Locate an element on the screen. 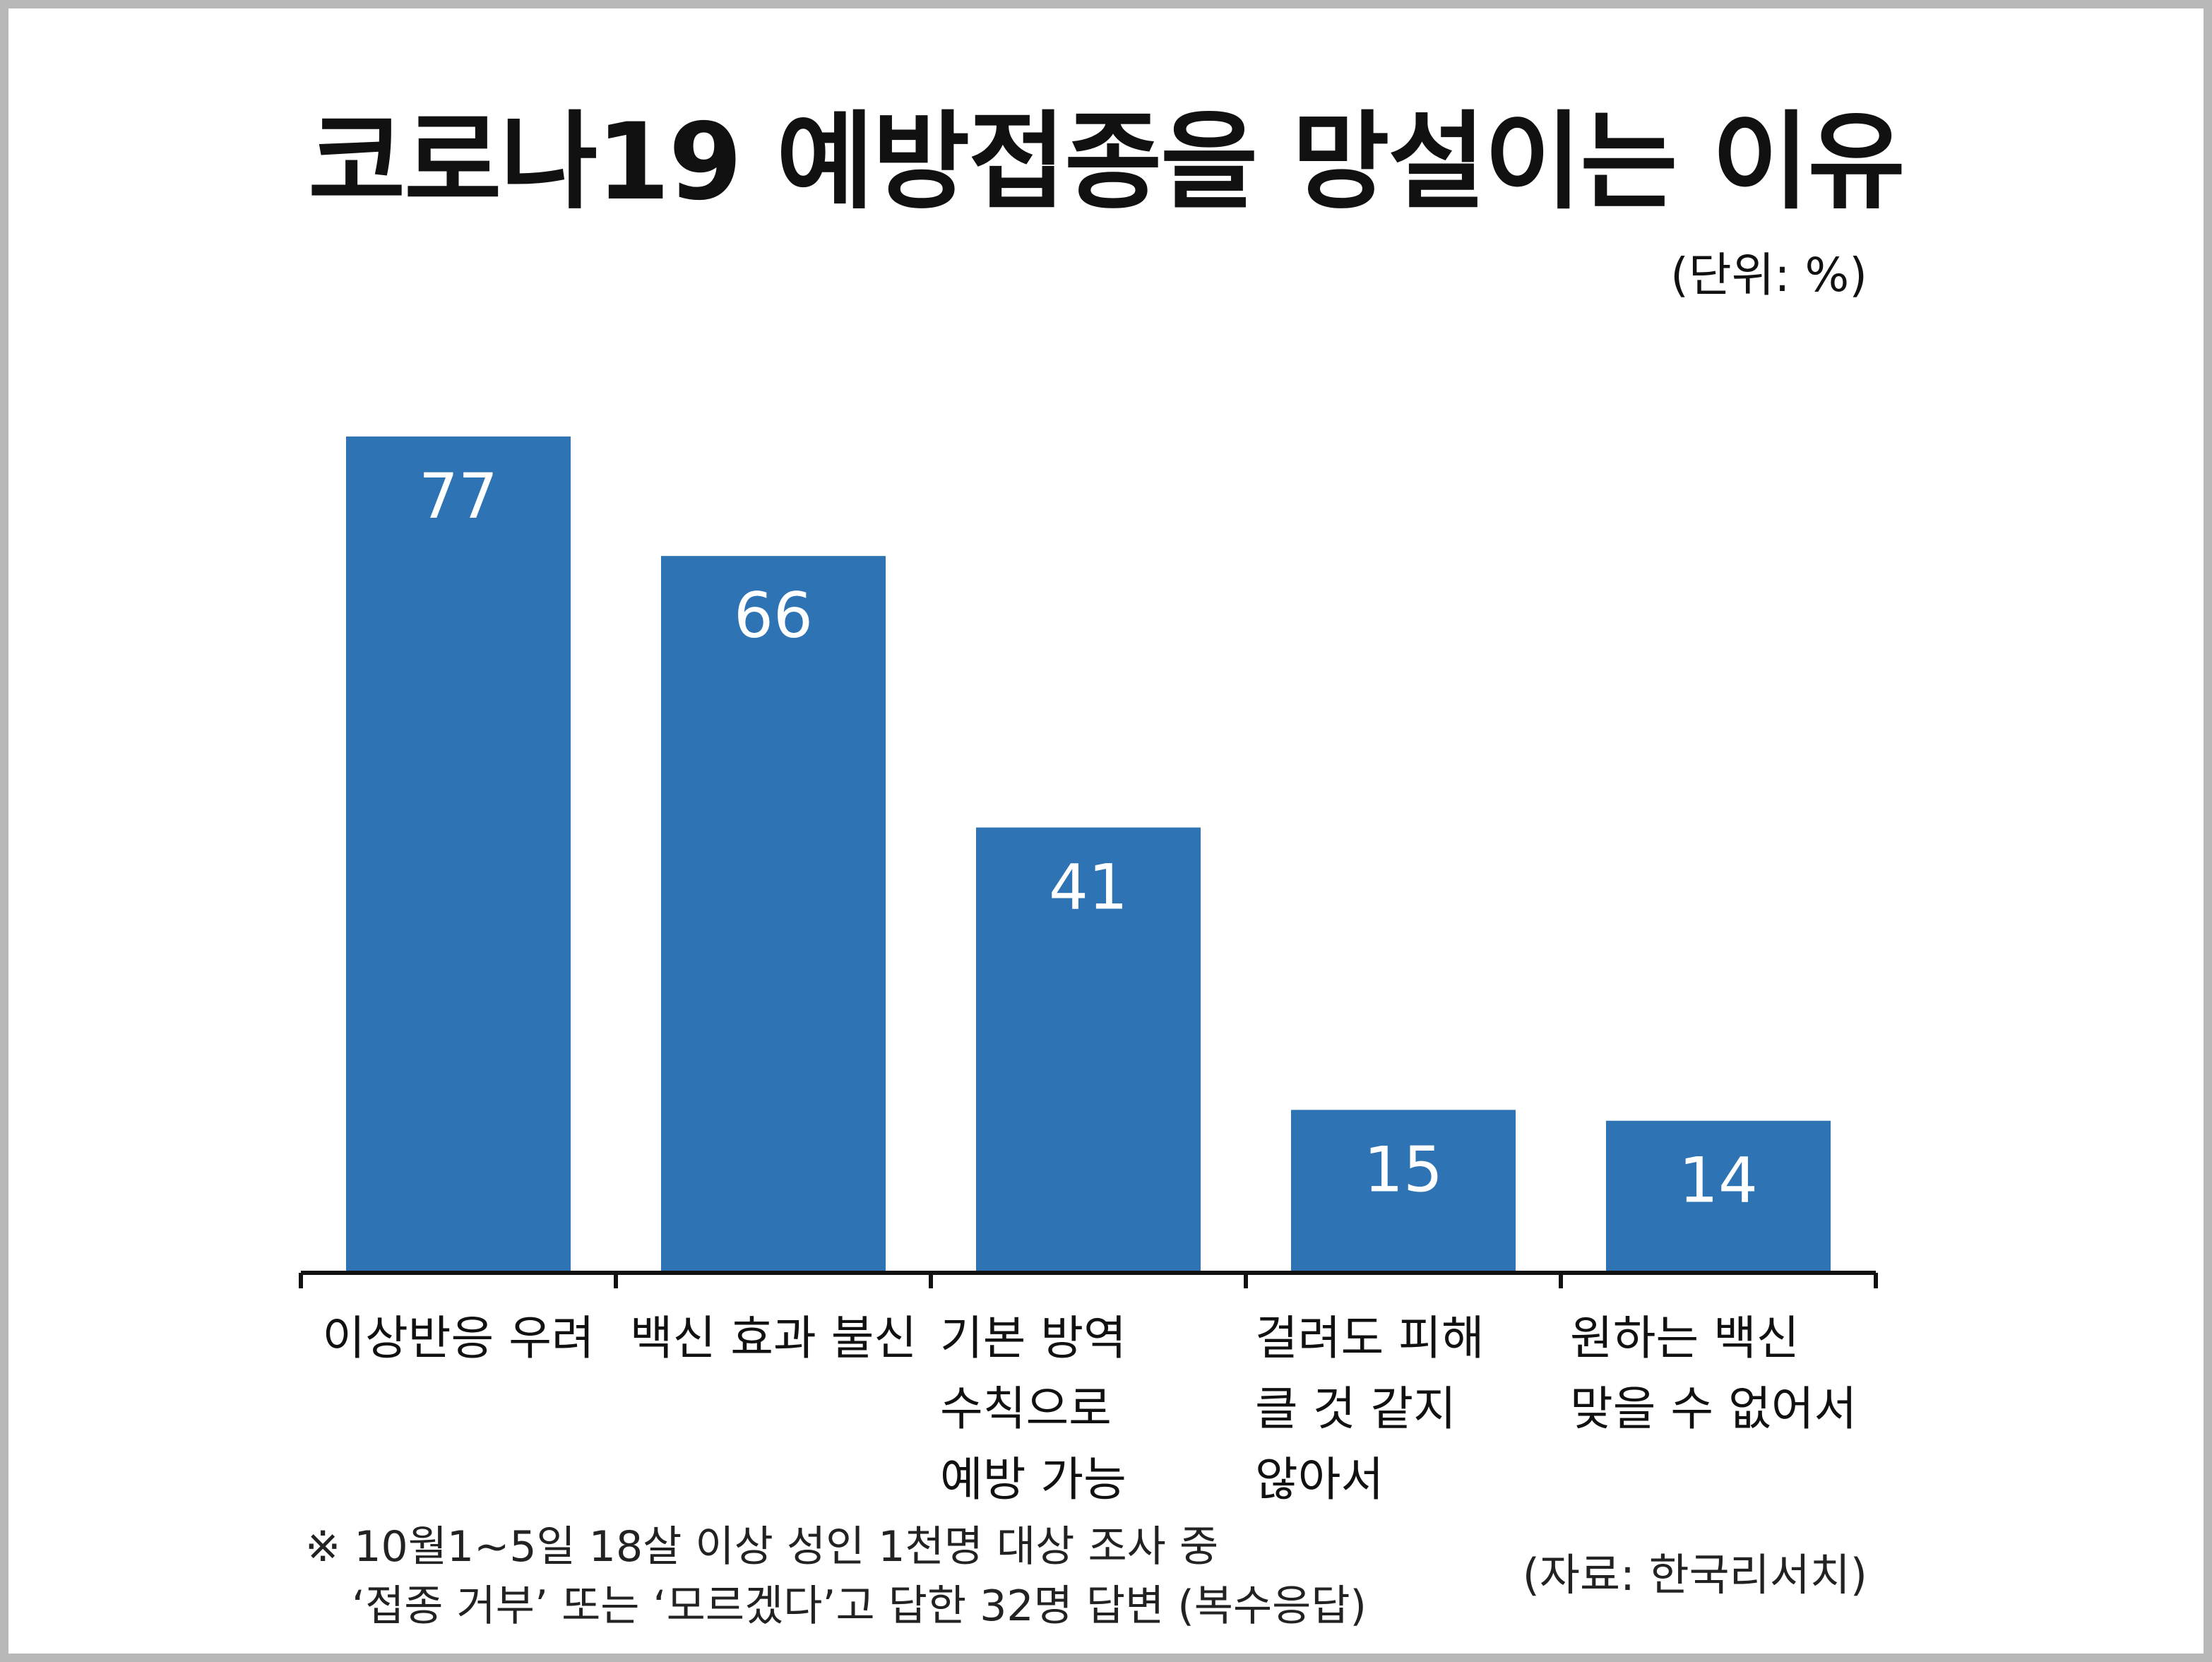 This screenshot has height=1662, width=2212. category-label-5: 원하는 백신 맞을 수 없어서 is located at coordinates (1713, 1374).